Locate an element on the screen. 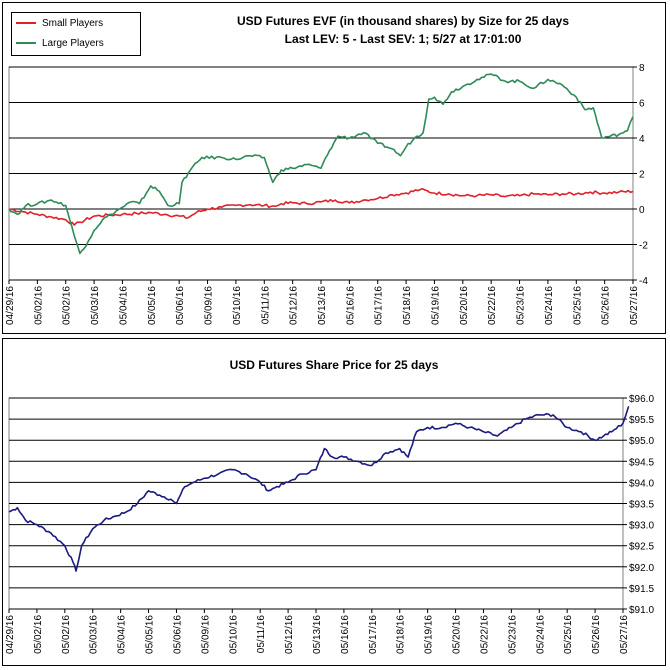  price-x-tick-label: 05/12/16 is located at coordinates (289, 634).